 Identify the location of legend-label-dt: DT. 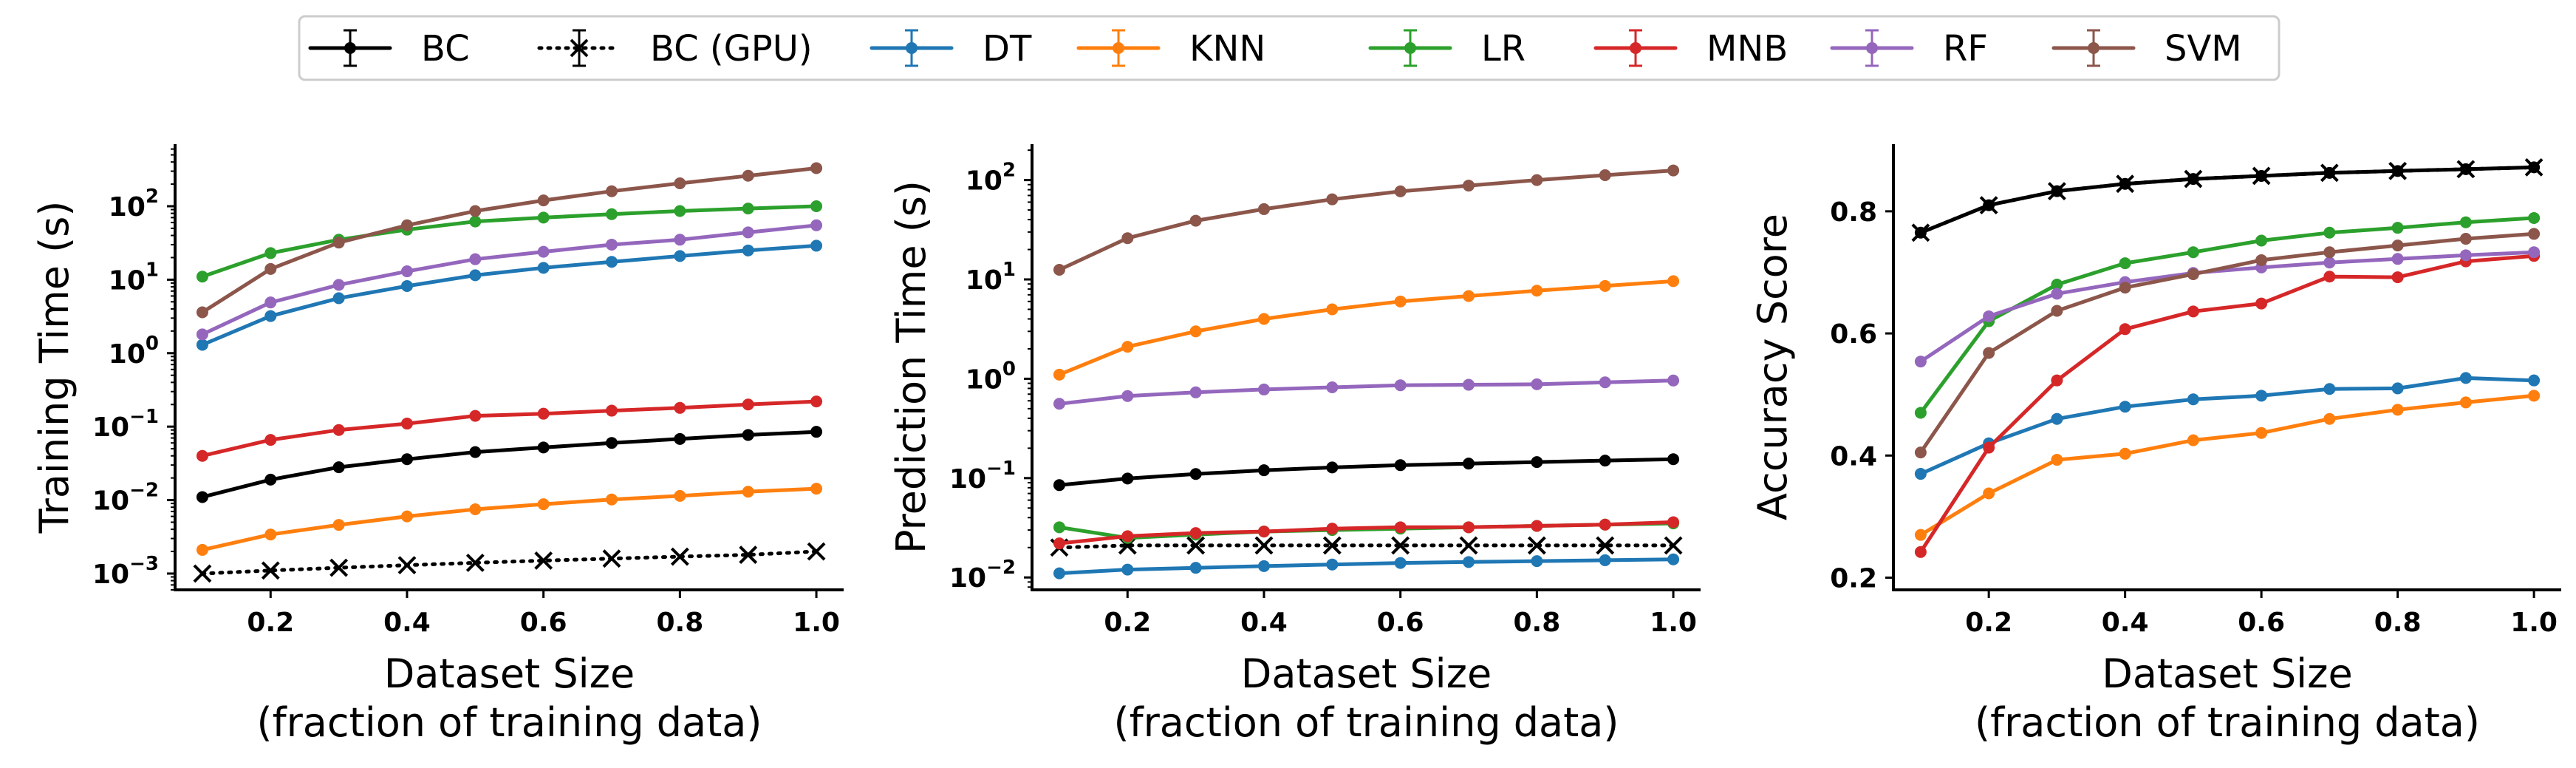
(1007, 48).